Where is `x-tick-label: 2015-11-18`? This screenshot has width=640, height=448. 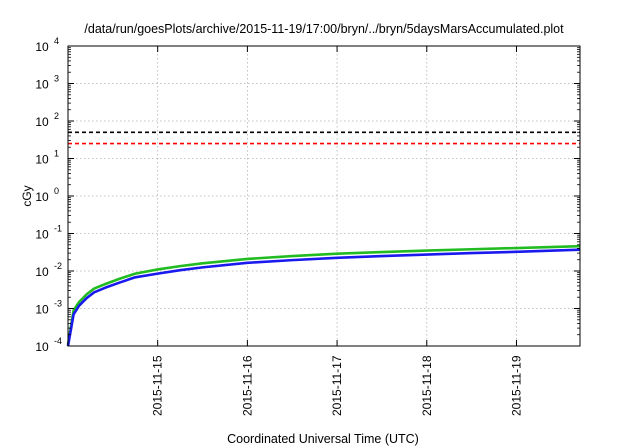
x-tick-label: 2015-11-18 is located at coordinates (427, 385).